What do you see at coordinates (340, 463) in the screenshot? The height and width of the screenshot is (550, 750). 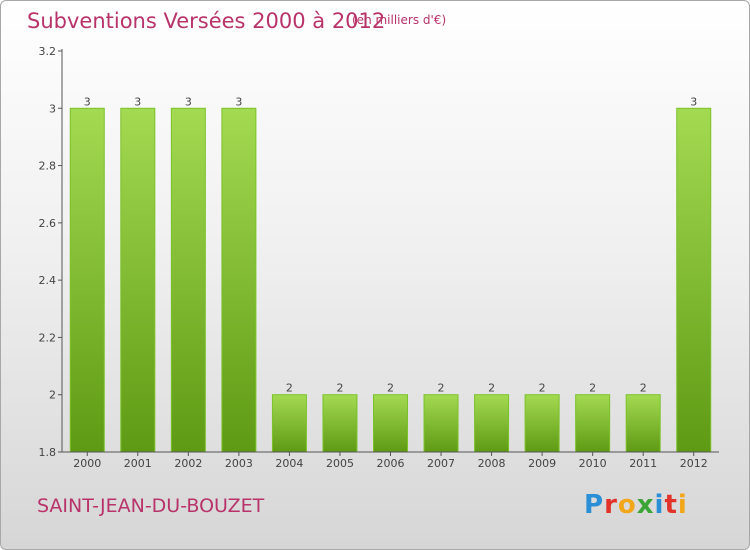 I see `x-tick-label: 2005` at bounding box center [340, 463].